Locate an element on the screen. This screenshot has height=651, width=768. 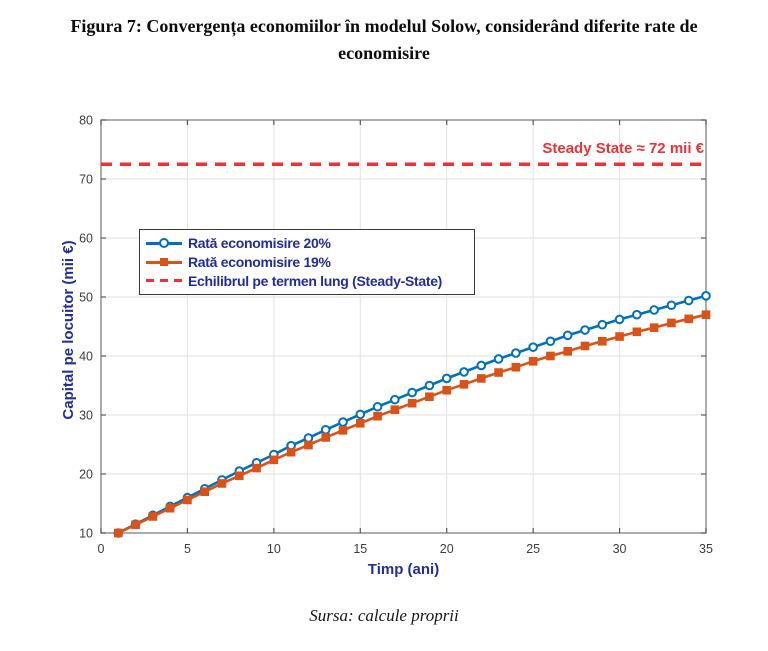
x-tick-label: 30 is located at coordinates (620, 549).